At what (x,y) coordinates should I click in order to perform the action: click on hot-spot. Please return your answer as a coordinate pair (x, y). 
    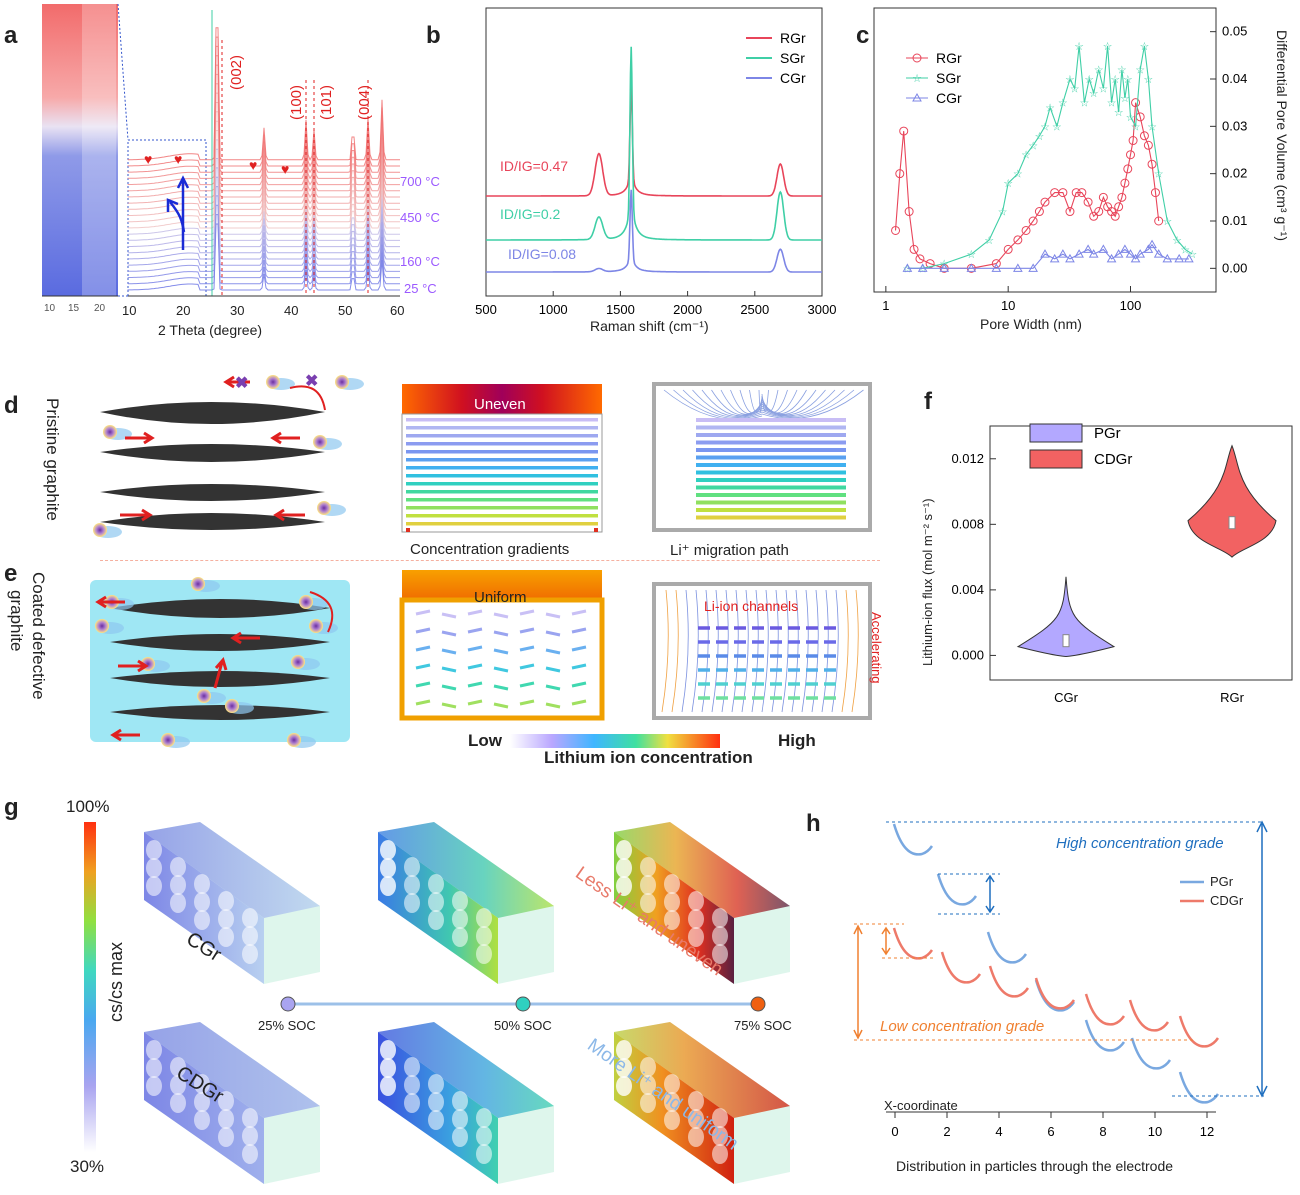
    Looking at the image, I should click on (408, 530).